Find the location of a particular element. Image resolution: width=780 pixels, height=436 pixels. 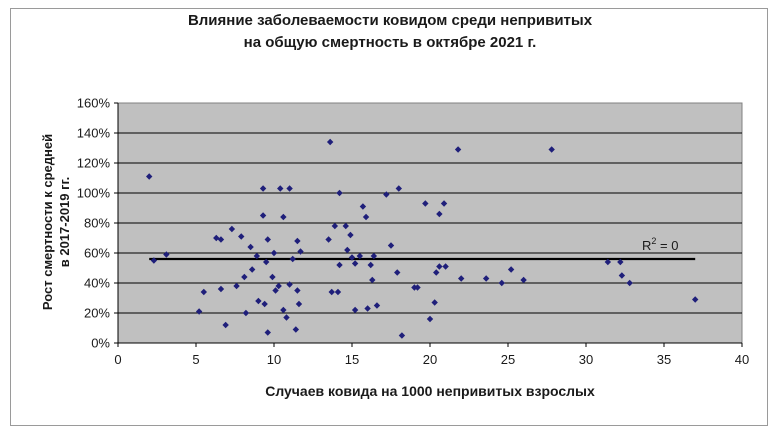

trendline-label-rest: = 0 is located at coordinates (667, 245).